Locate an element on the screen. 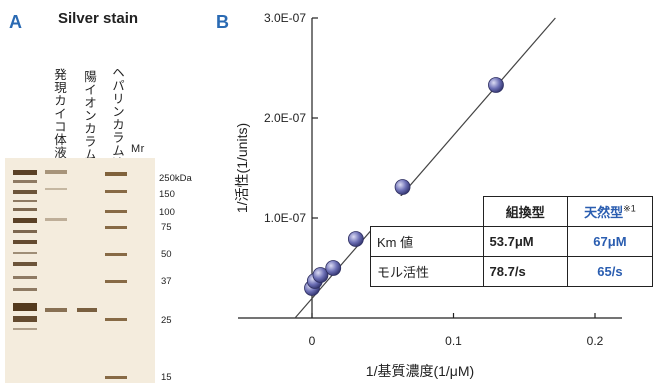  marker-label-150: 150 is located at coordinates (167, 194).